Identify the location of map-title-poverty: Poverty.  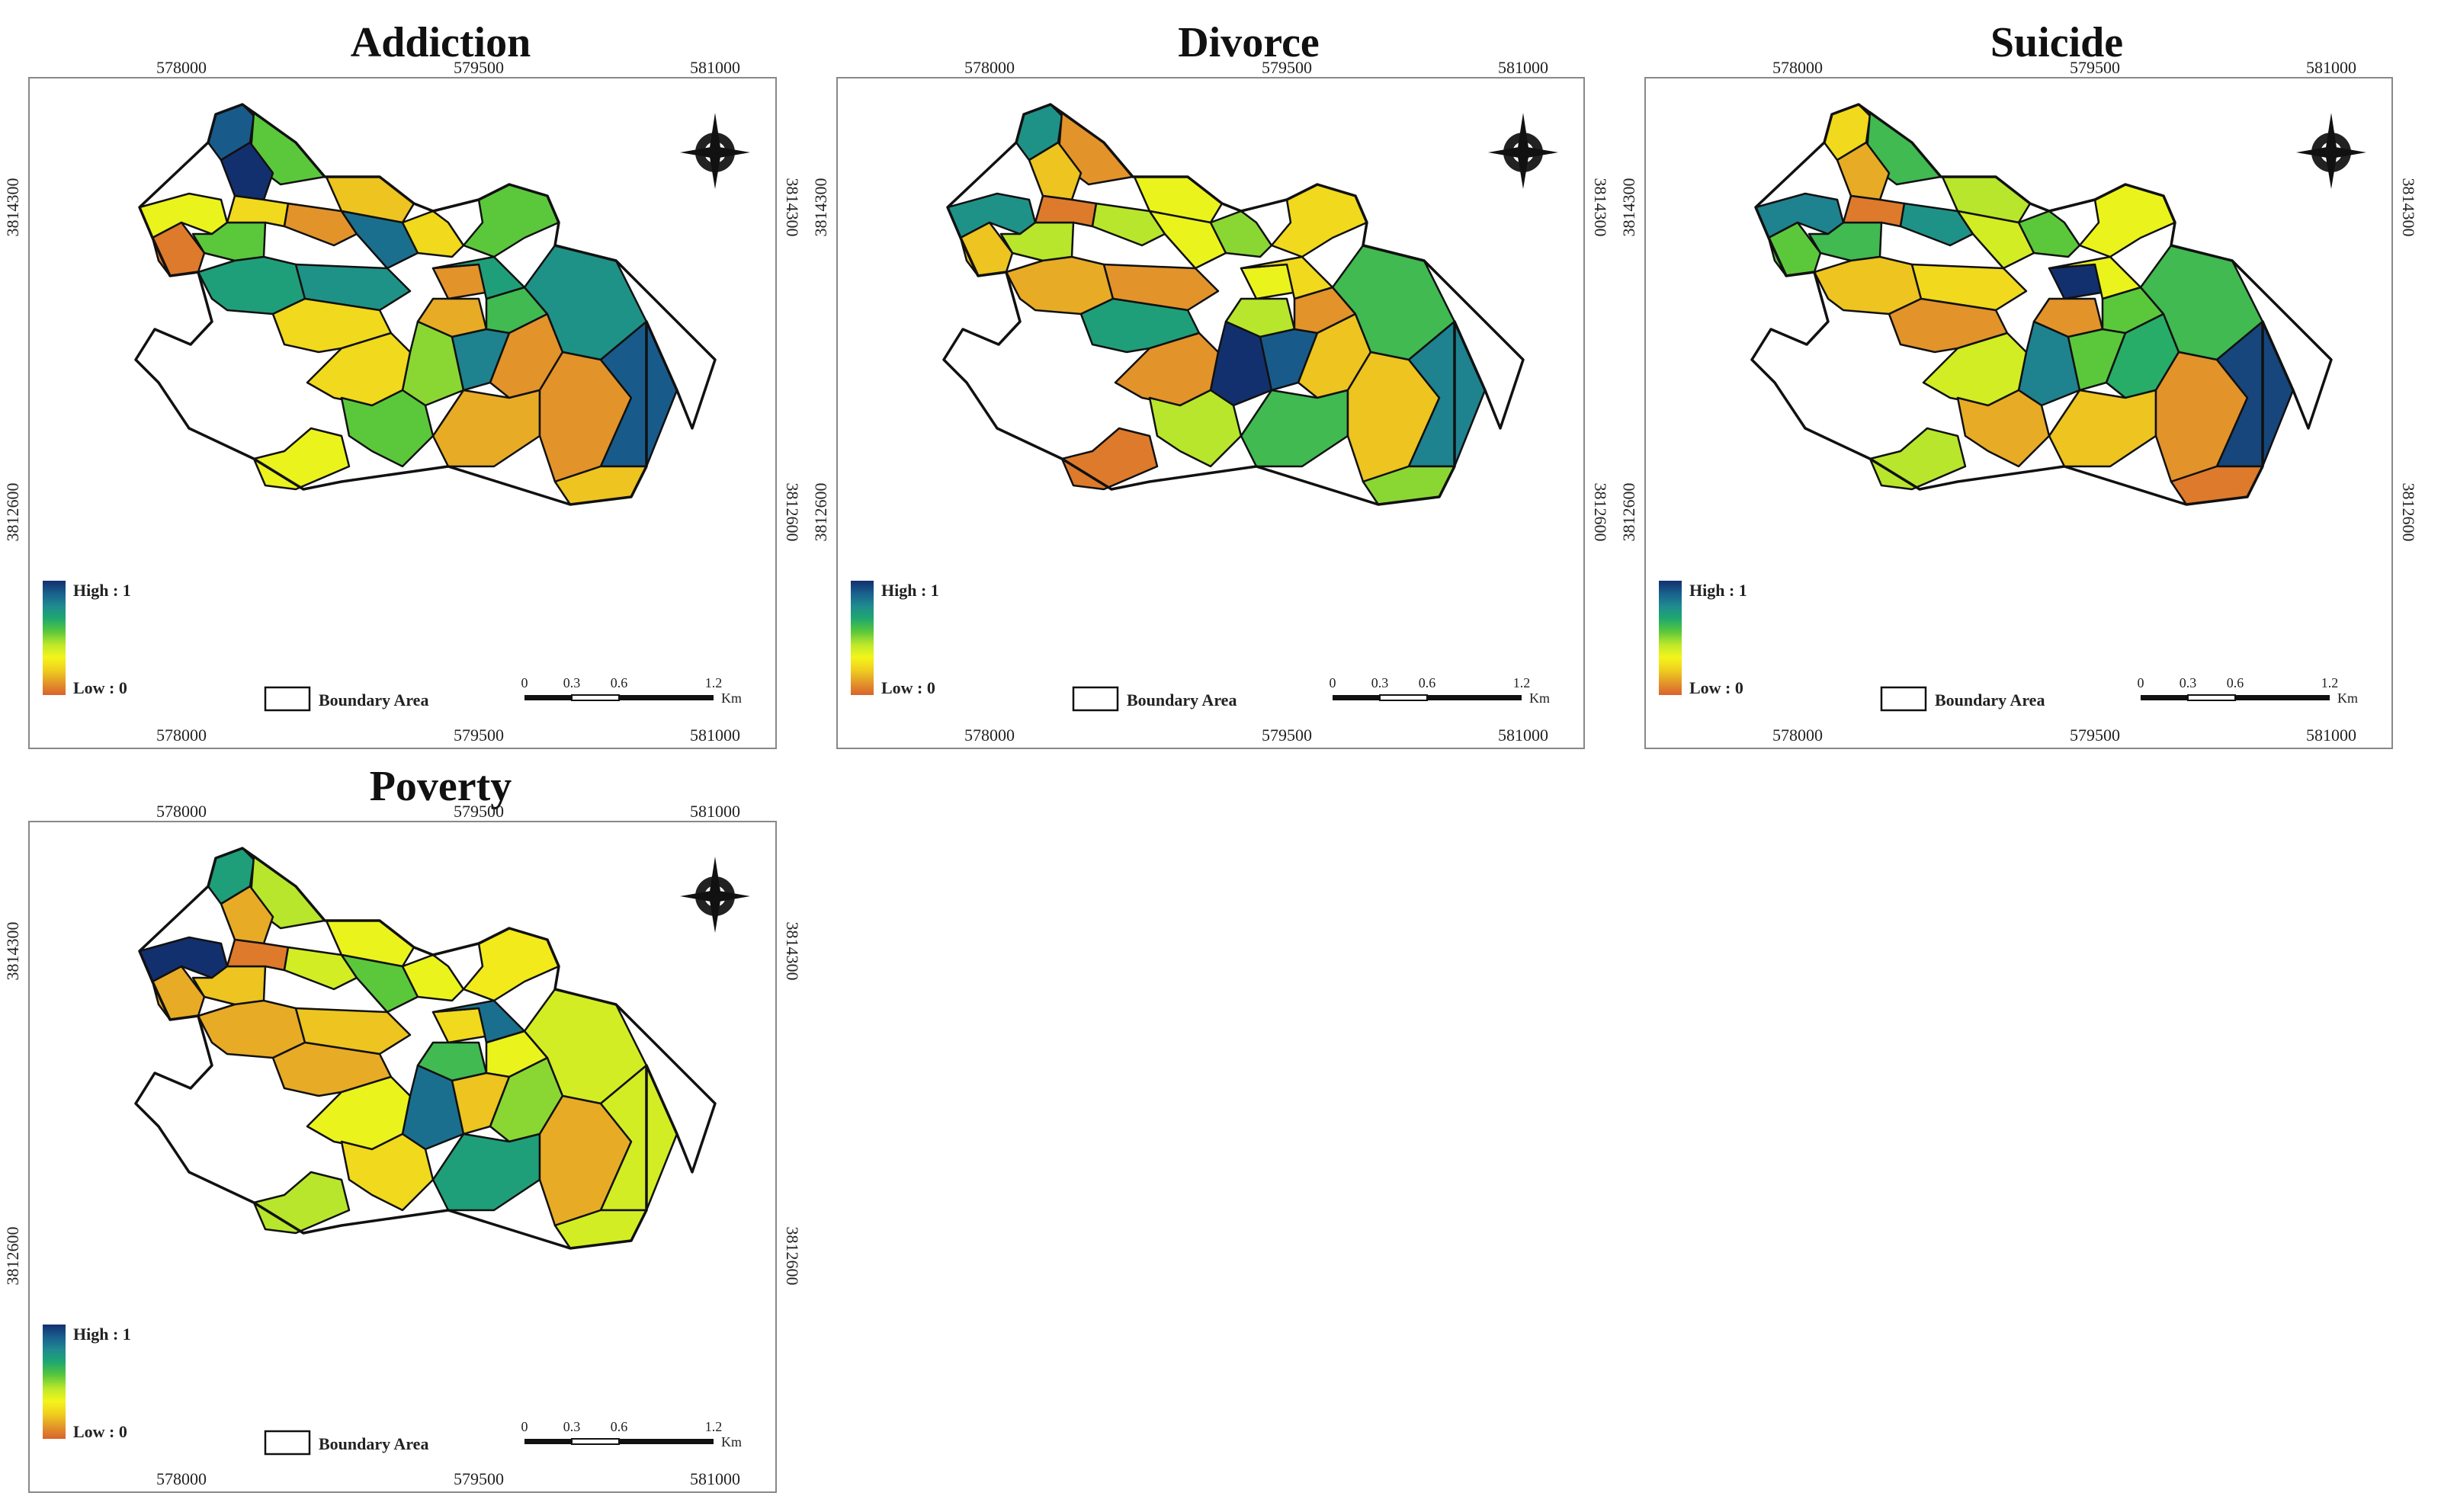
(440, 786).